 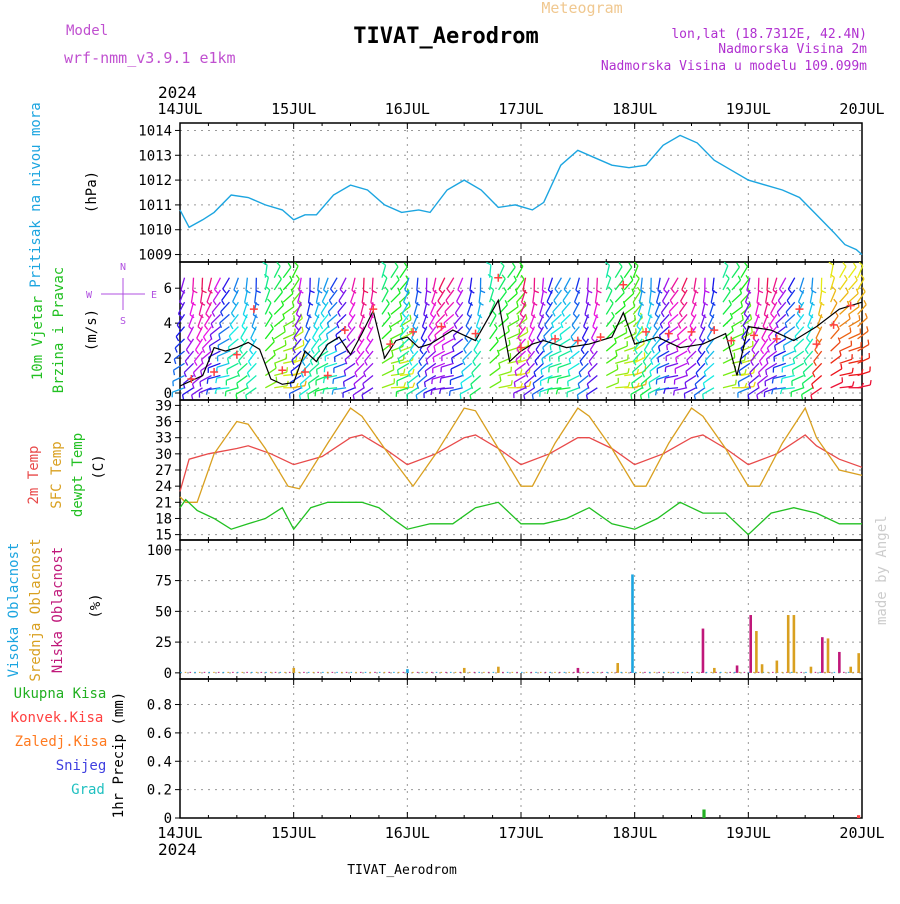 I want to click on cloud-bar, so click(x=578, y=670).